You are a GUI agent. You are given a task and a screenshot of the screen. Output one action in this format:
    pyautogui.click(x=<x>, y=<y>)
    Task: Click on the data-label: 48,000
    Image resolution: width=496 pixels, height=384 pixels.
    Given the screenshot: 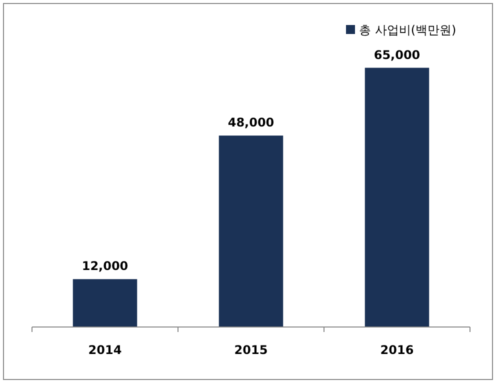 What is the action you would take?
    pyautogui.click(x=251, y=123)
    